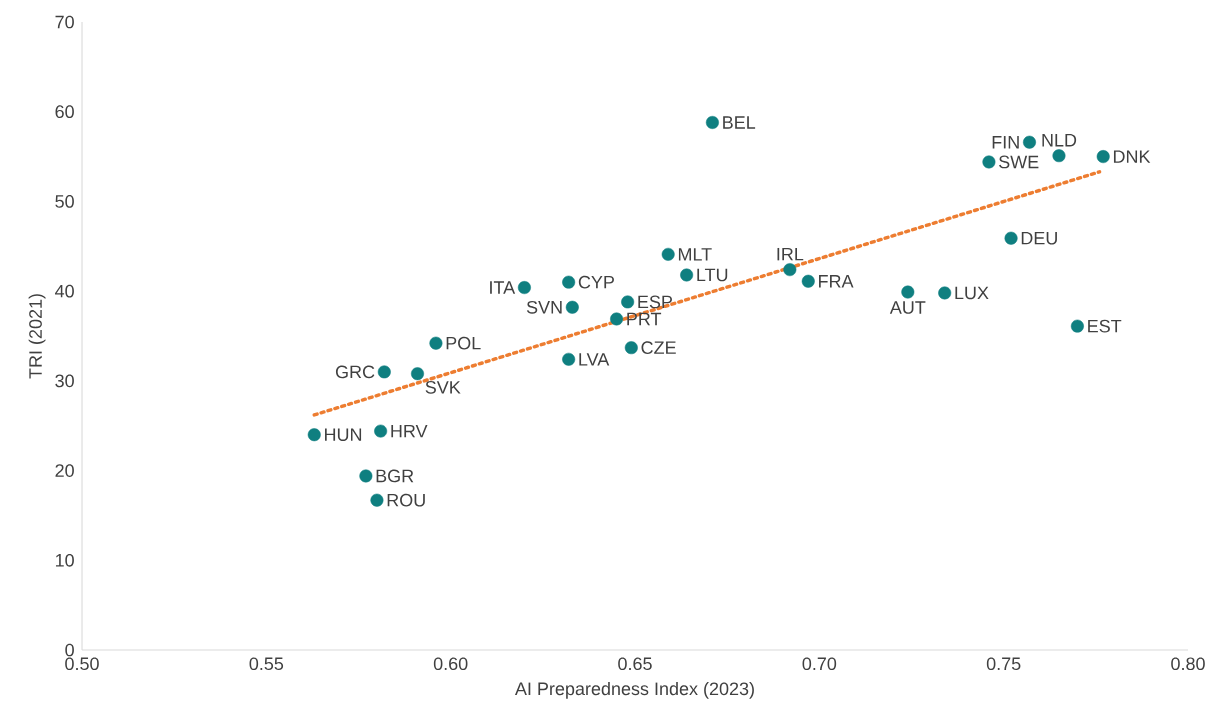 The image size is (1212, 726). Describe the element at coordinates (972, 293) in the screenshot. I see `annotation: LUX` at that location.